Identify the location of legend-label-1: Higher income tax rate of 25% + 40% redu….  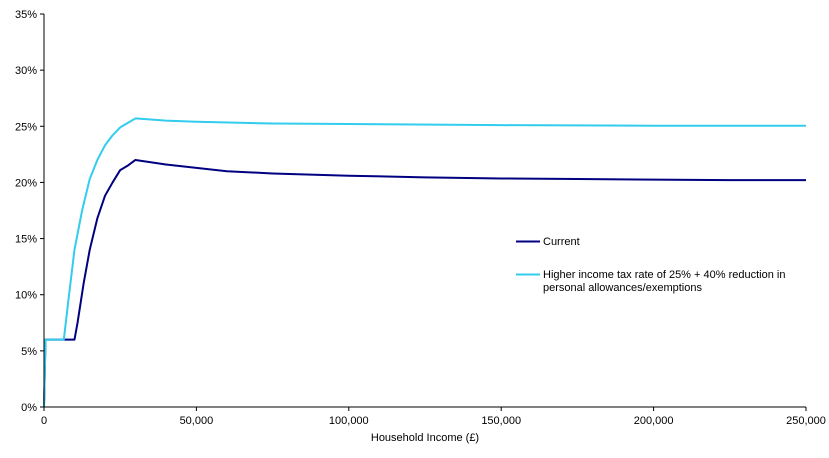
(664, 281).